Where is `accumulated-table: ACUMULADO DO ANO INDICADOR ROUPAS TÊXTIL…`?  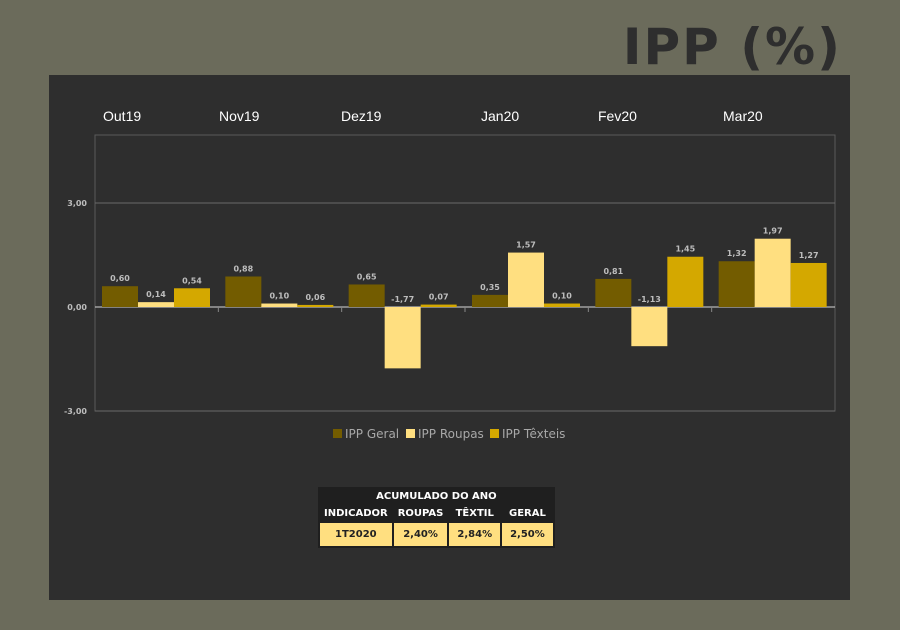
accumulated-table: ACUMULADO DO ANO INDICADOR ROUPAS TÊXTIL… is located at coordinates (436, 517).